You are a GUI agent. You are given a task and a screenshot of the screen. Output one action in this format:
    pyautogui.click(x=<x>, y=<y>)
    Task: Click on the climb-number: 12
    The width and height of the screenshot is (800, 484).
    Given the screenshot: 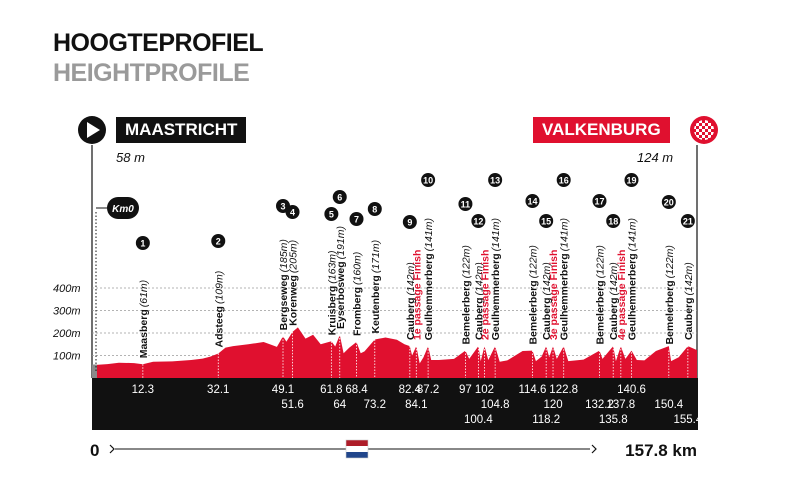 What is the action you would take?
    pyautogui.click(x=478, y=222)
    